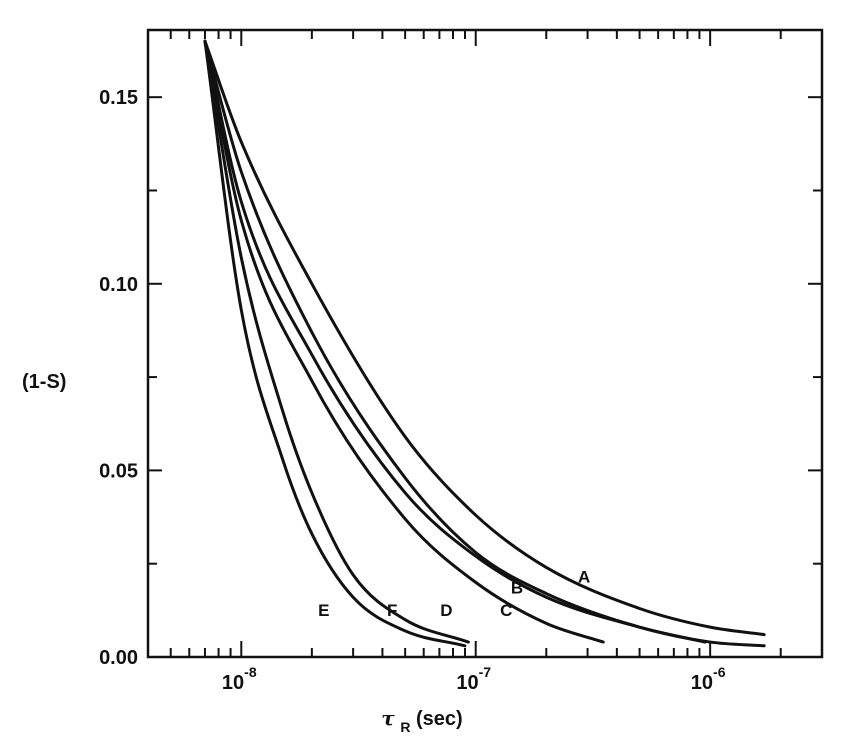 This screenshot has height=753, width=849. What do you see at coordinates (118, 658) in the screenshot?
I see `y-tick-label: 0.00` at bounding box center [118, 658].